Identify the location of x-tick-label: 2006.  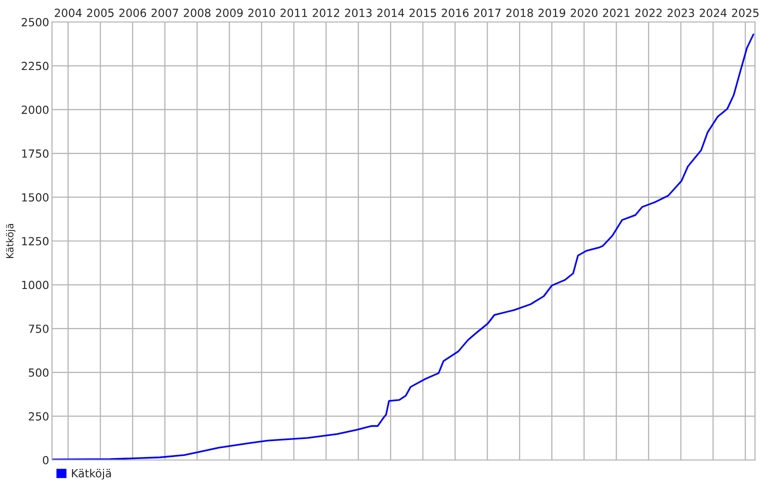
(132, 13).